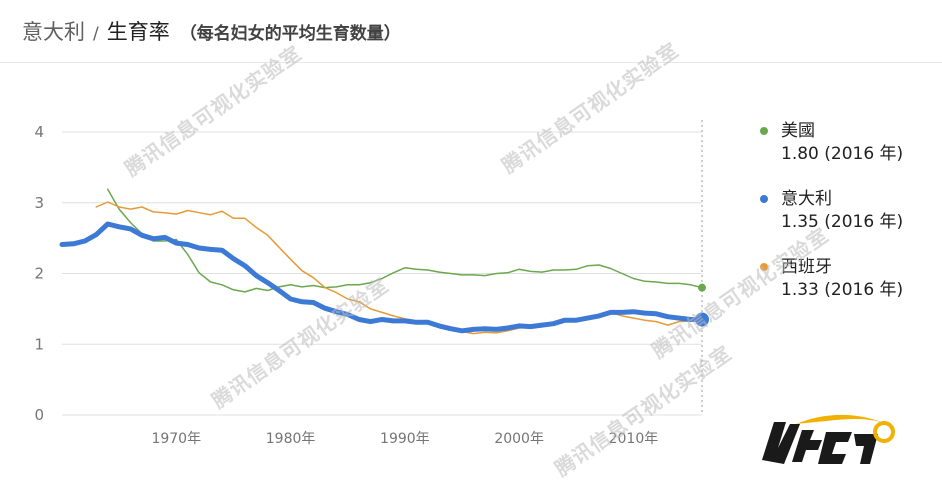 This screenshot has width=942, height=489. What do you see at coordinates (39, 415) in the screenshot?
I see `y-tick-label: 0` at bounding box center [39, 415].